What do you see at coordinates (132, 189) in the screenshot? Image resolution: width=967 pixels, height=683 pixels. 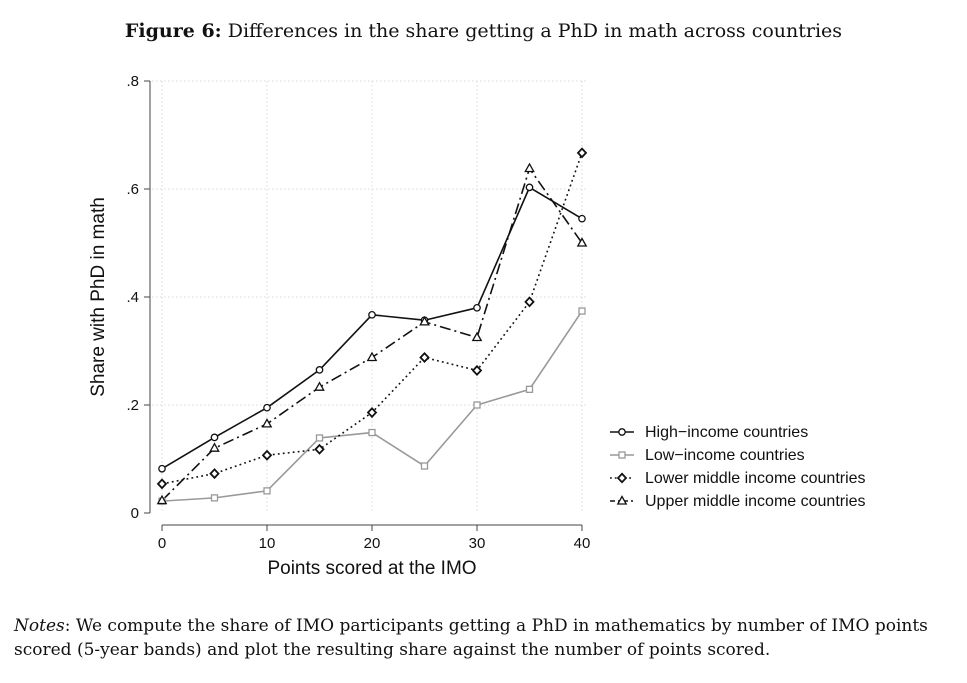 I see `y-tick-label: .6` at bounding box center [132, 189].